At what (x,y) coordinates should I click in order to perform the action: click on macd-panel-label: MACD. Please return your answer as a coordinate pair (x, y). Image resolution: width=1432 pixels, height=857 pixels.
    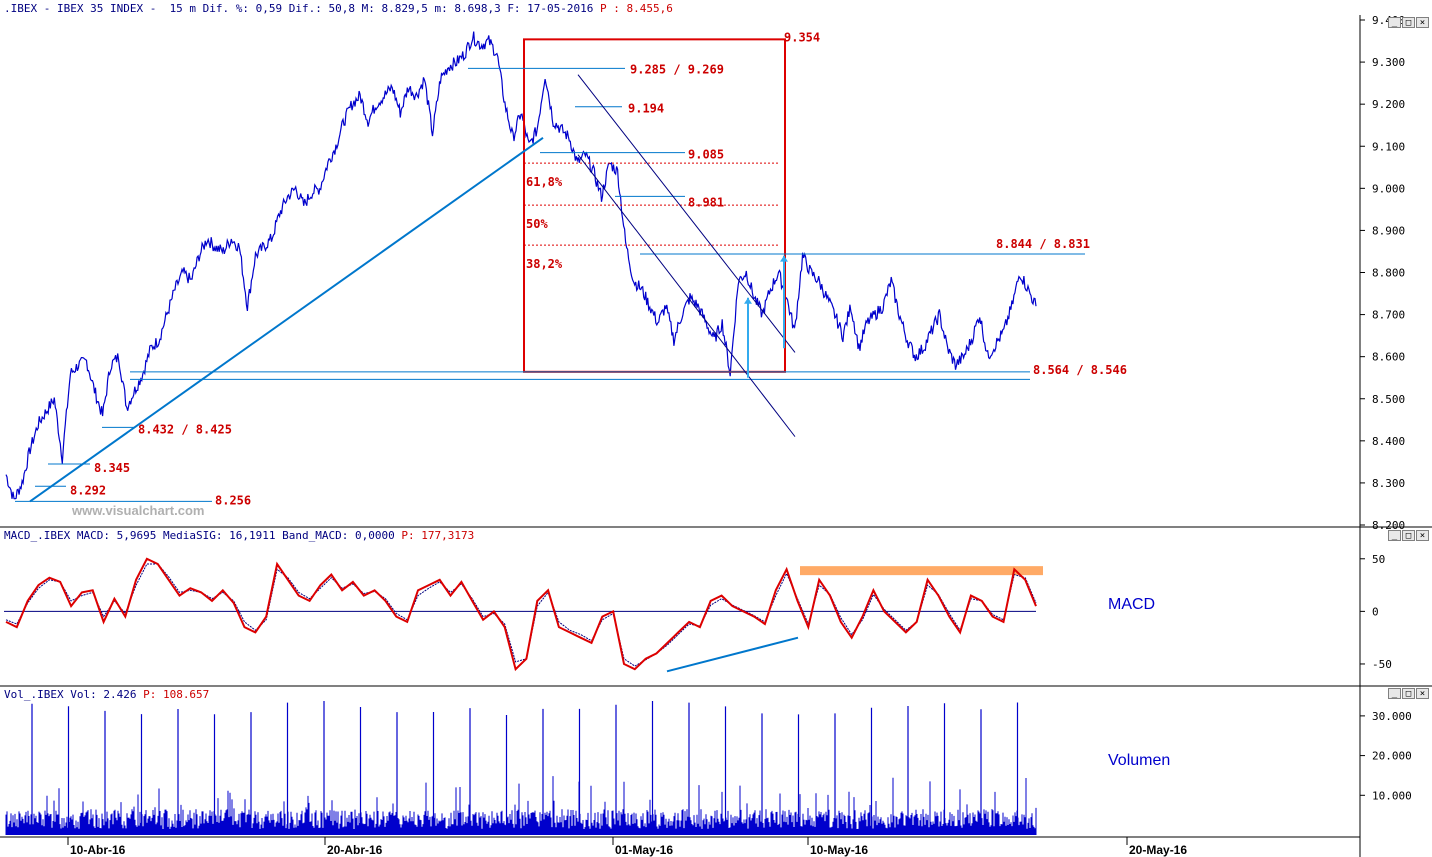
    Looking at the image, I should click on (1132, 604).